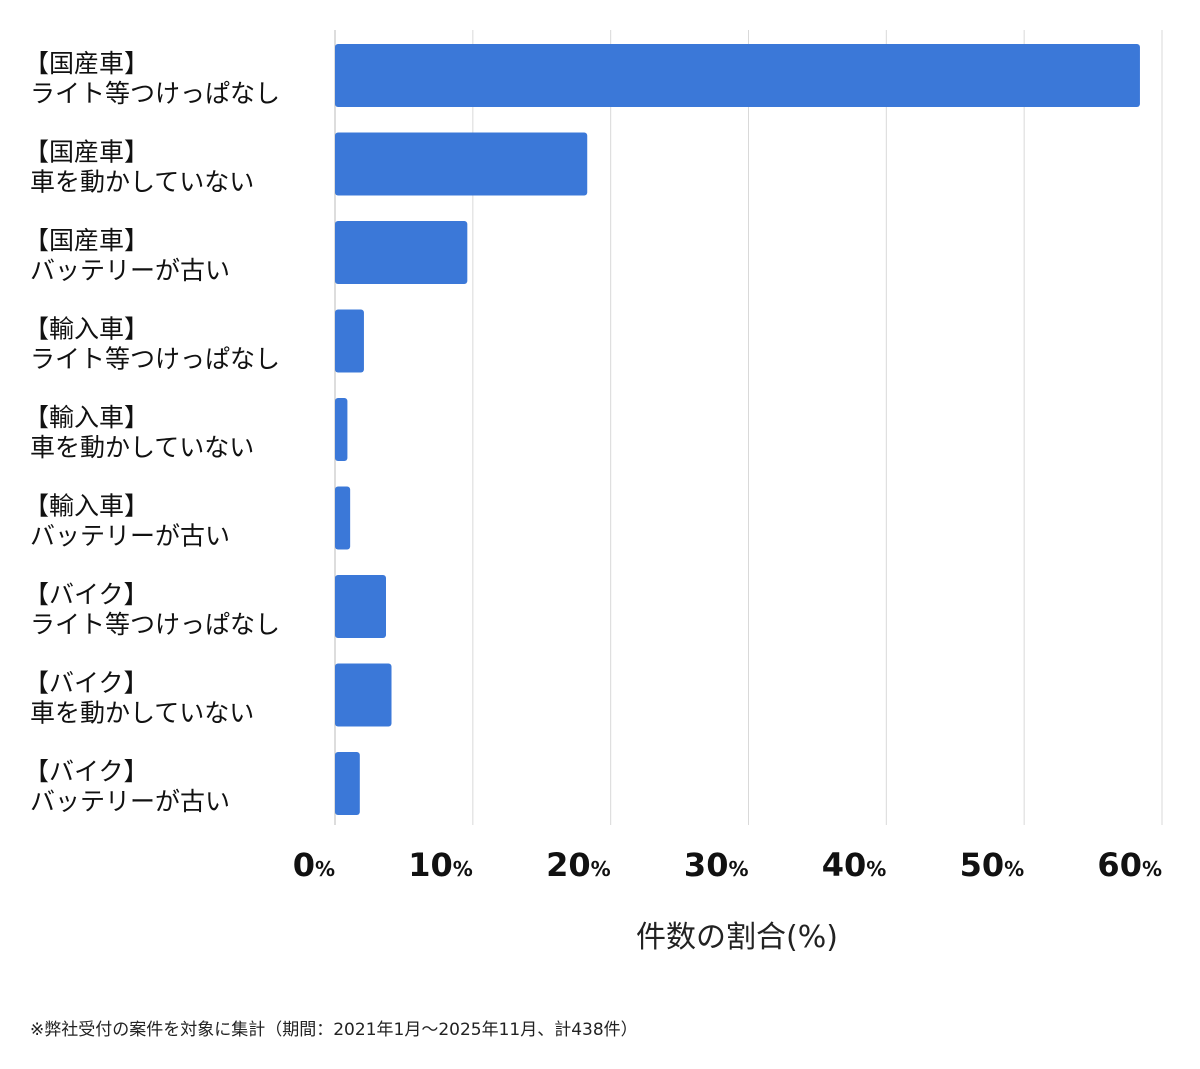 The height and width of the screenshot is (1069, 1200). I want to click on x-axis-title: 件数の割合(%), so click(737, 937).